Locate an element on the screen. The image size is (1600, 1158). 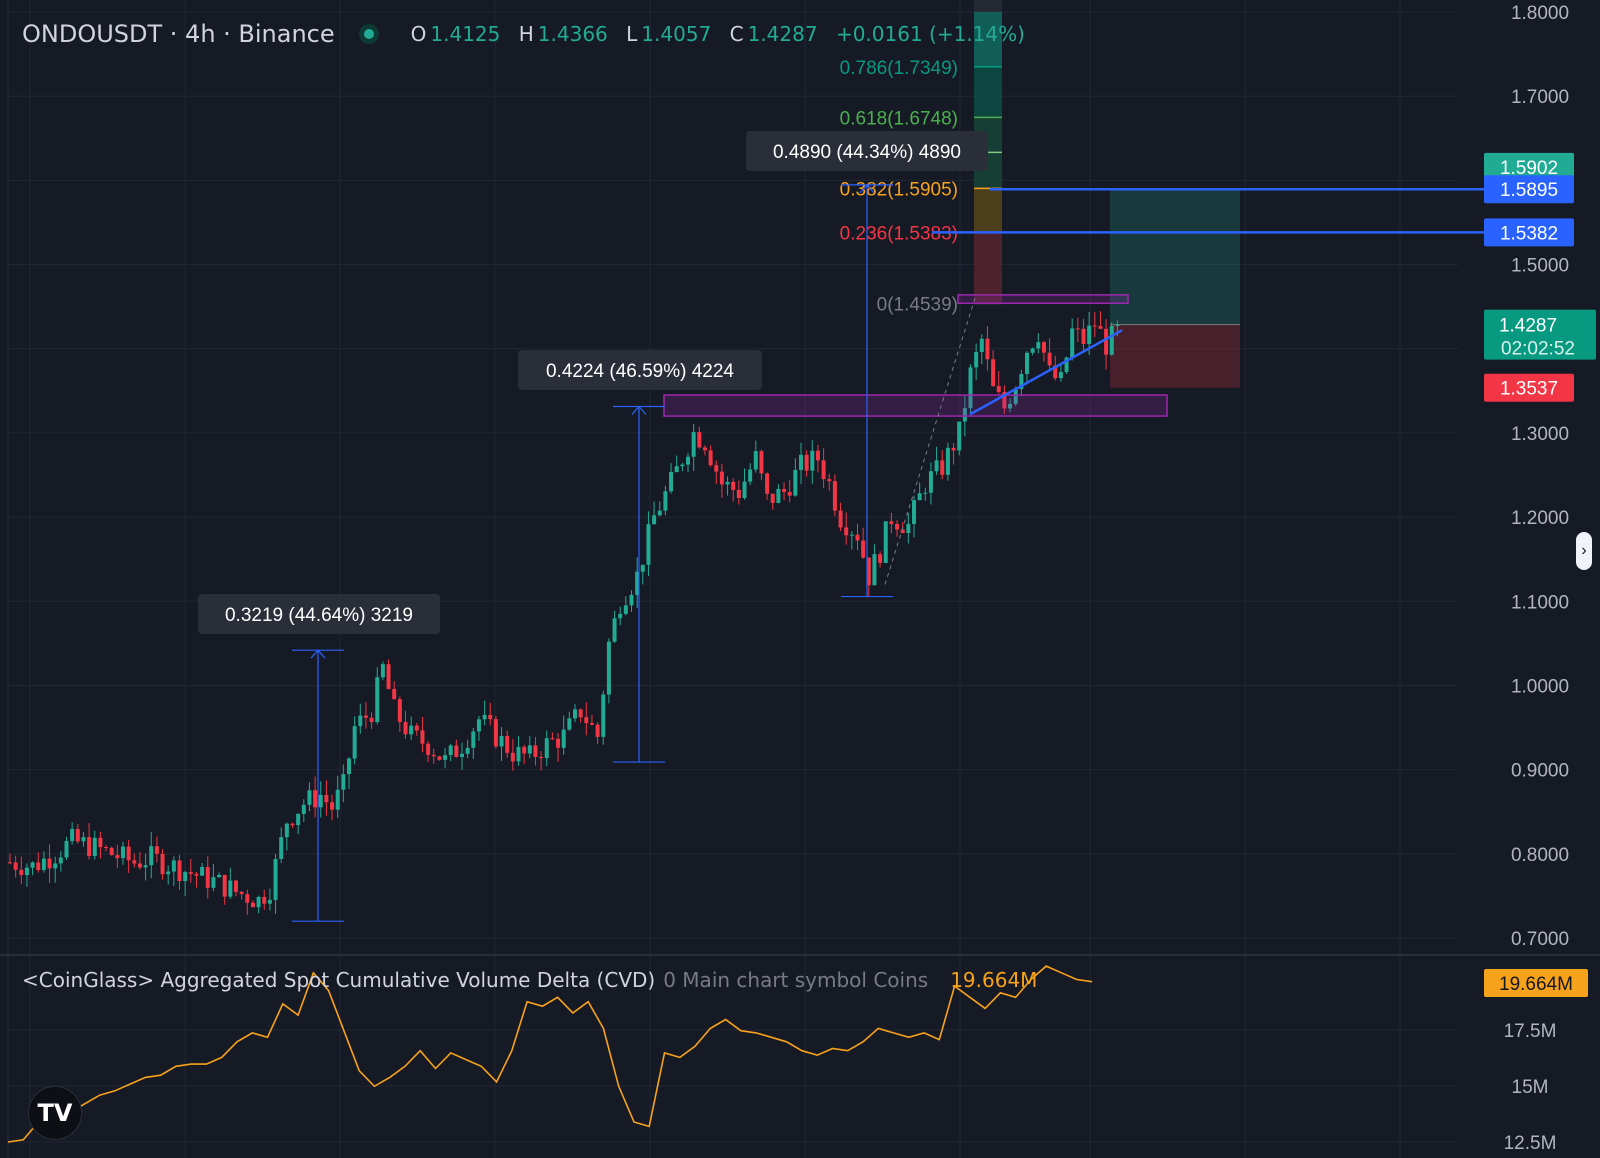
tradingview-logo-icon: TV is located at coordinates (55, 1113).